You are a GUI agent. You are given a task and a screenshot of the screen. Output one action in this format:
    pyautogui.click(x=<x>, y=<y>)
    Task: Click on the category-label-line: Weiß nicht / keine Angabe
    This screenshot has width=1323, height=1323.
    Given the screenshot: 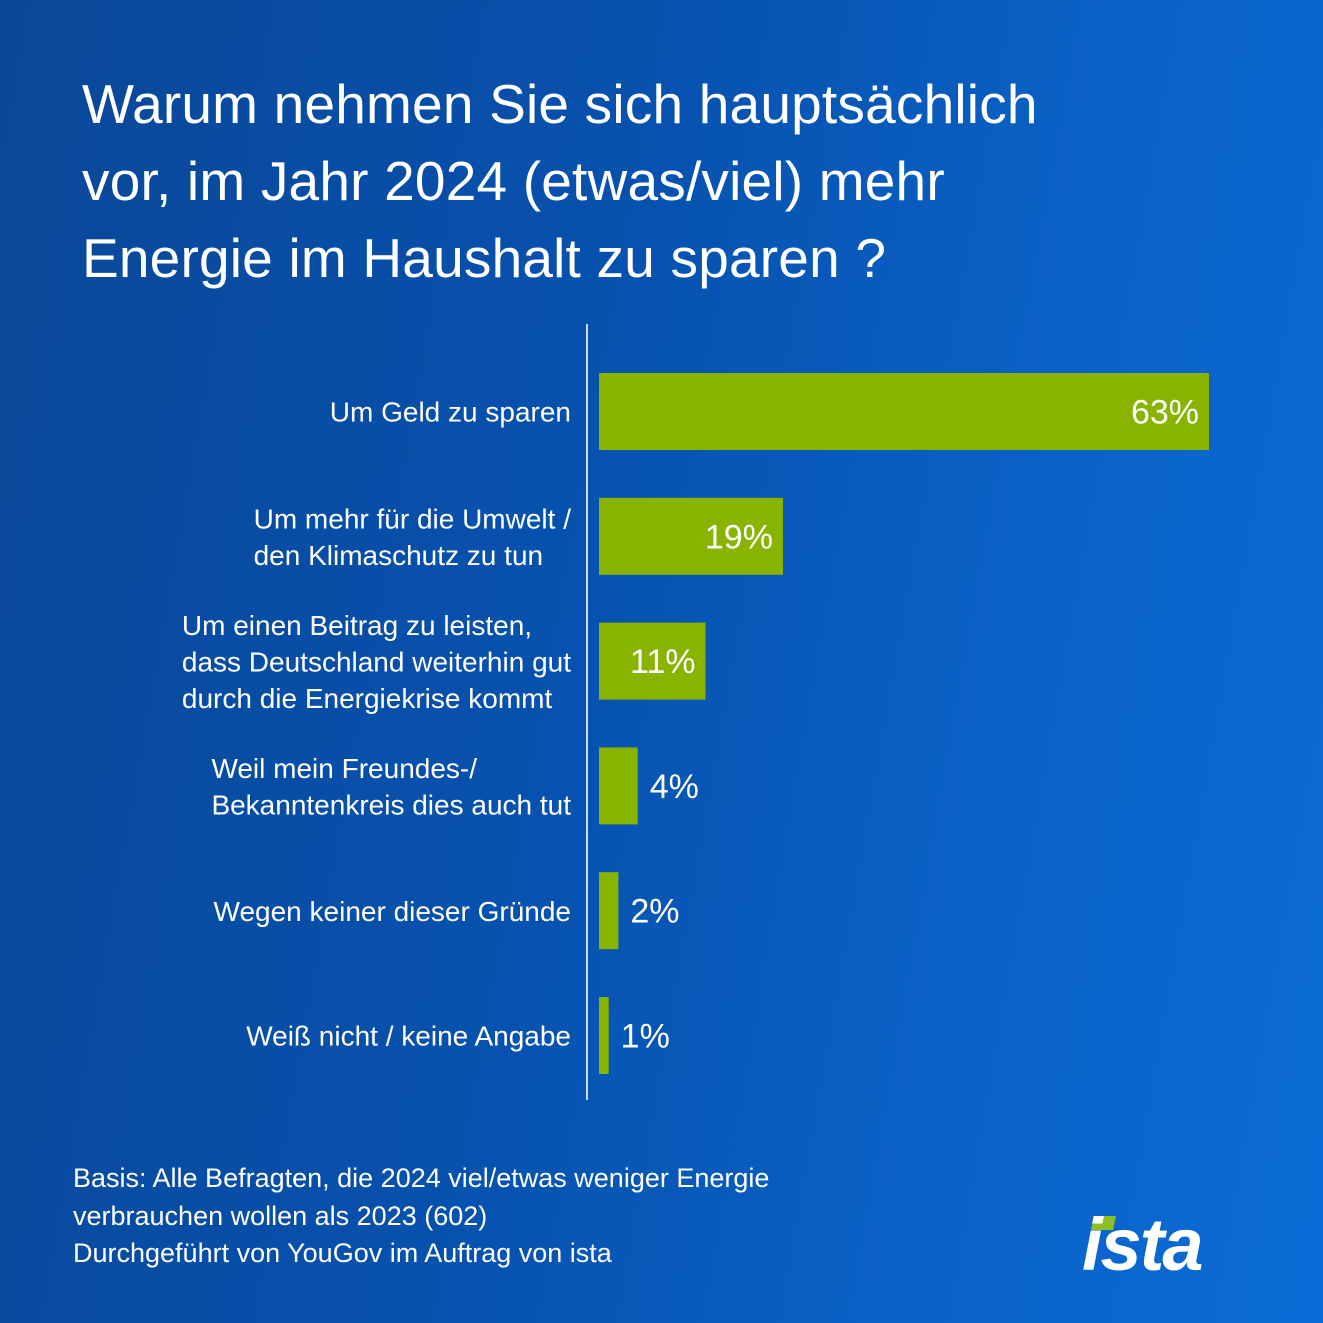 What is the action you would take?
    pyautogui.click(x=408, y=1036)
    